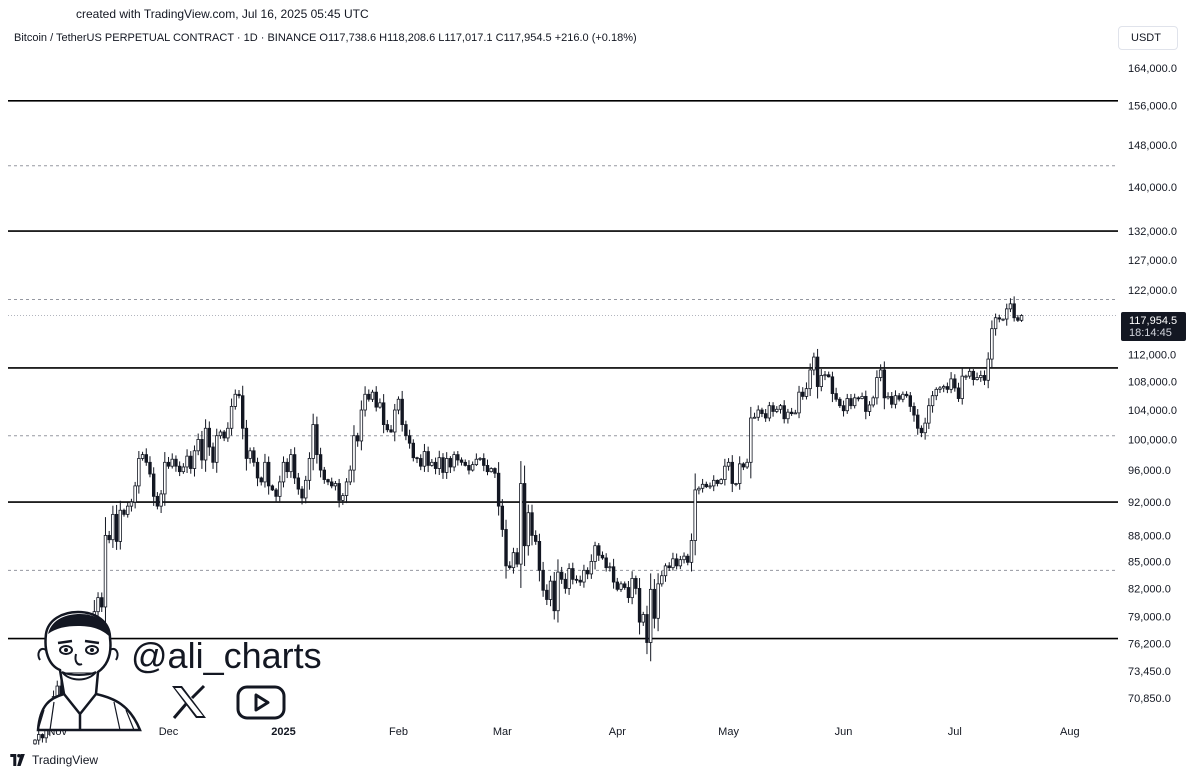 The height and width of the screenshot is (775, 1200). What do you see at coordinates (1152, 107) in the screenshot?
I see `price-tick-label: 156,000.0` at bounding box center [1152, 107].